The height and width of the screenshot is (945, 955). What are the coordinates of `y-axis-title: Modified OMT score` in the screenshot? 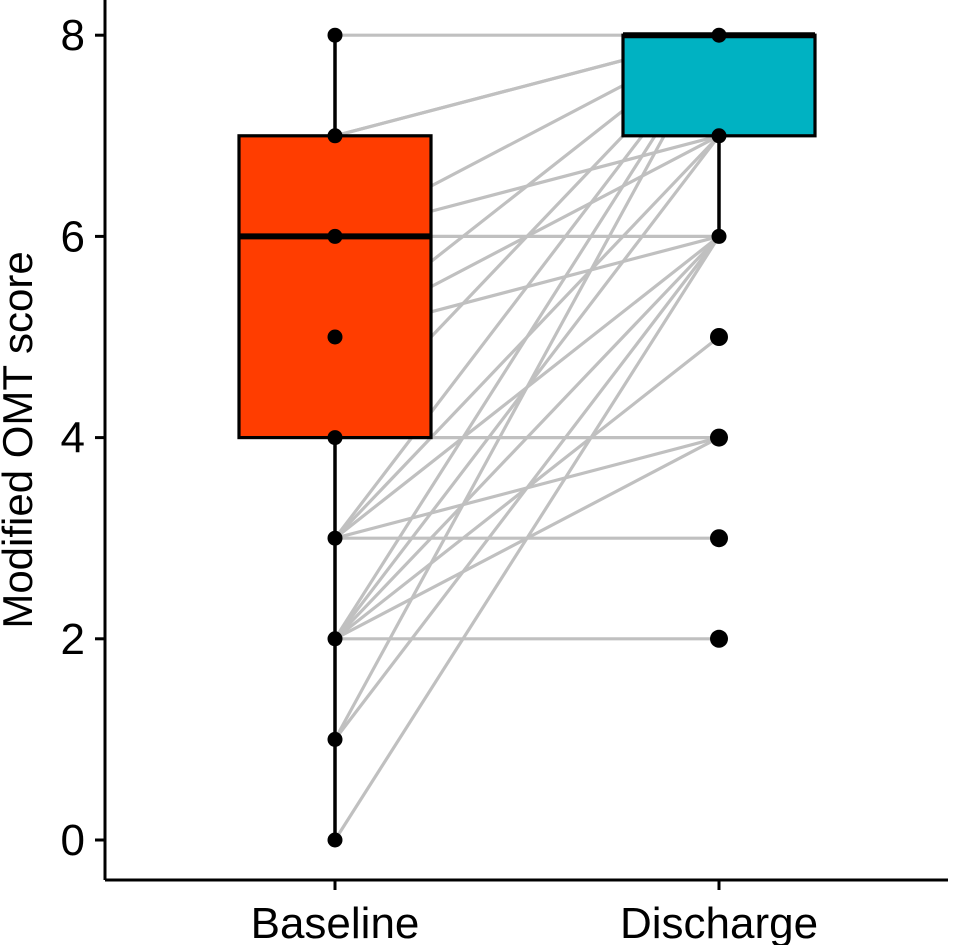 It's located at (20, 439).